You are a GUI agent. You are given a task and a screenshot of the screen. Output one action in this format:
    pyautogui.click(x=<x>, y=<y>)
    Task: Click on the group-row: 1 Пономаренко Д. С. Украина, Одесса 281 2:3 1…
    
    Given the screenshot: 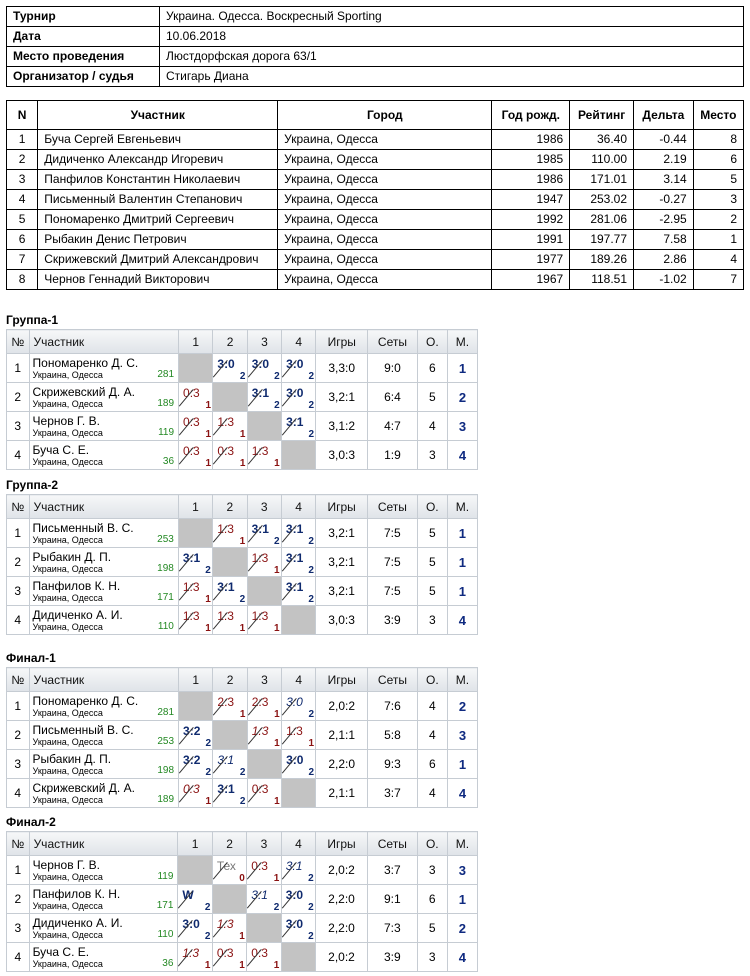 What is the action you would take?
    pyautogui.click(x=242, y=706)
    